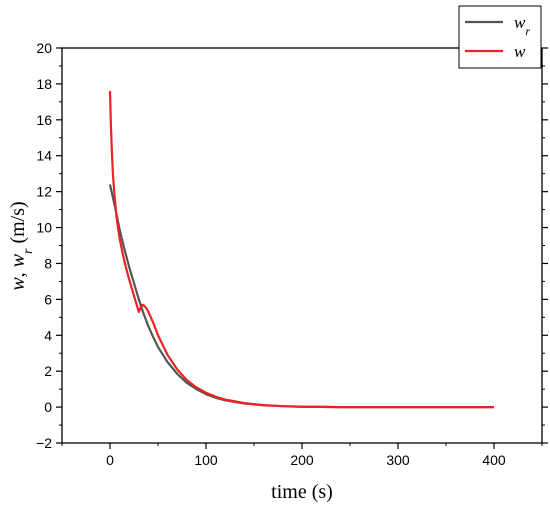  Describe the element at coordinates (522, 25) in the screenshot. I see `legend-label-w-r: wr` at that location.